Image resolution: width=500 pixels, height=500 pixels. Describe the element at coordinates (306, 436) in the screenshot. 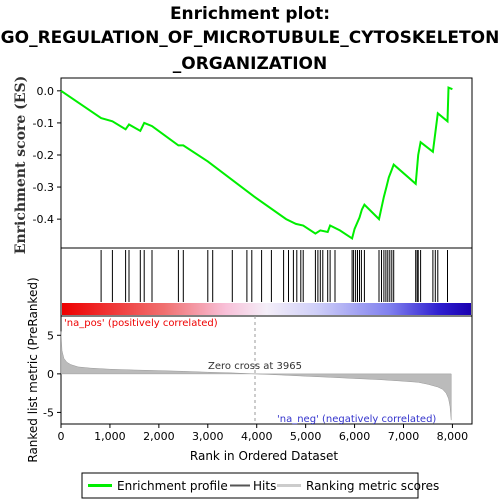

I see `rank-xtick-label: 5,000` at that location.